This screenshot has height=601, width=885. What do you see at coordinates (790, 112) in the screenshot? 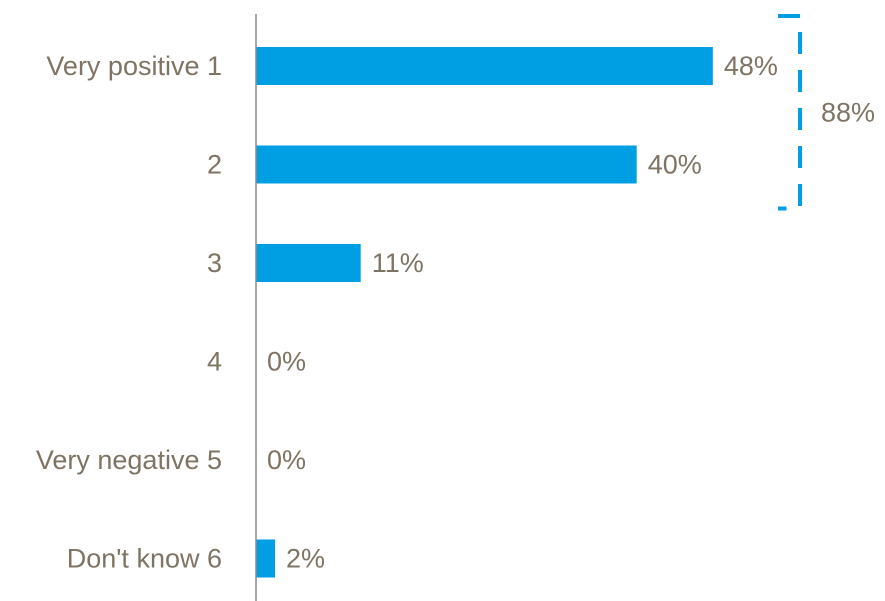
I see `summary-bracket` at bounding box center [790, 112].